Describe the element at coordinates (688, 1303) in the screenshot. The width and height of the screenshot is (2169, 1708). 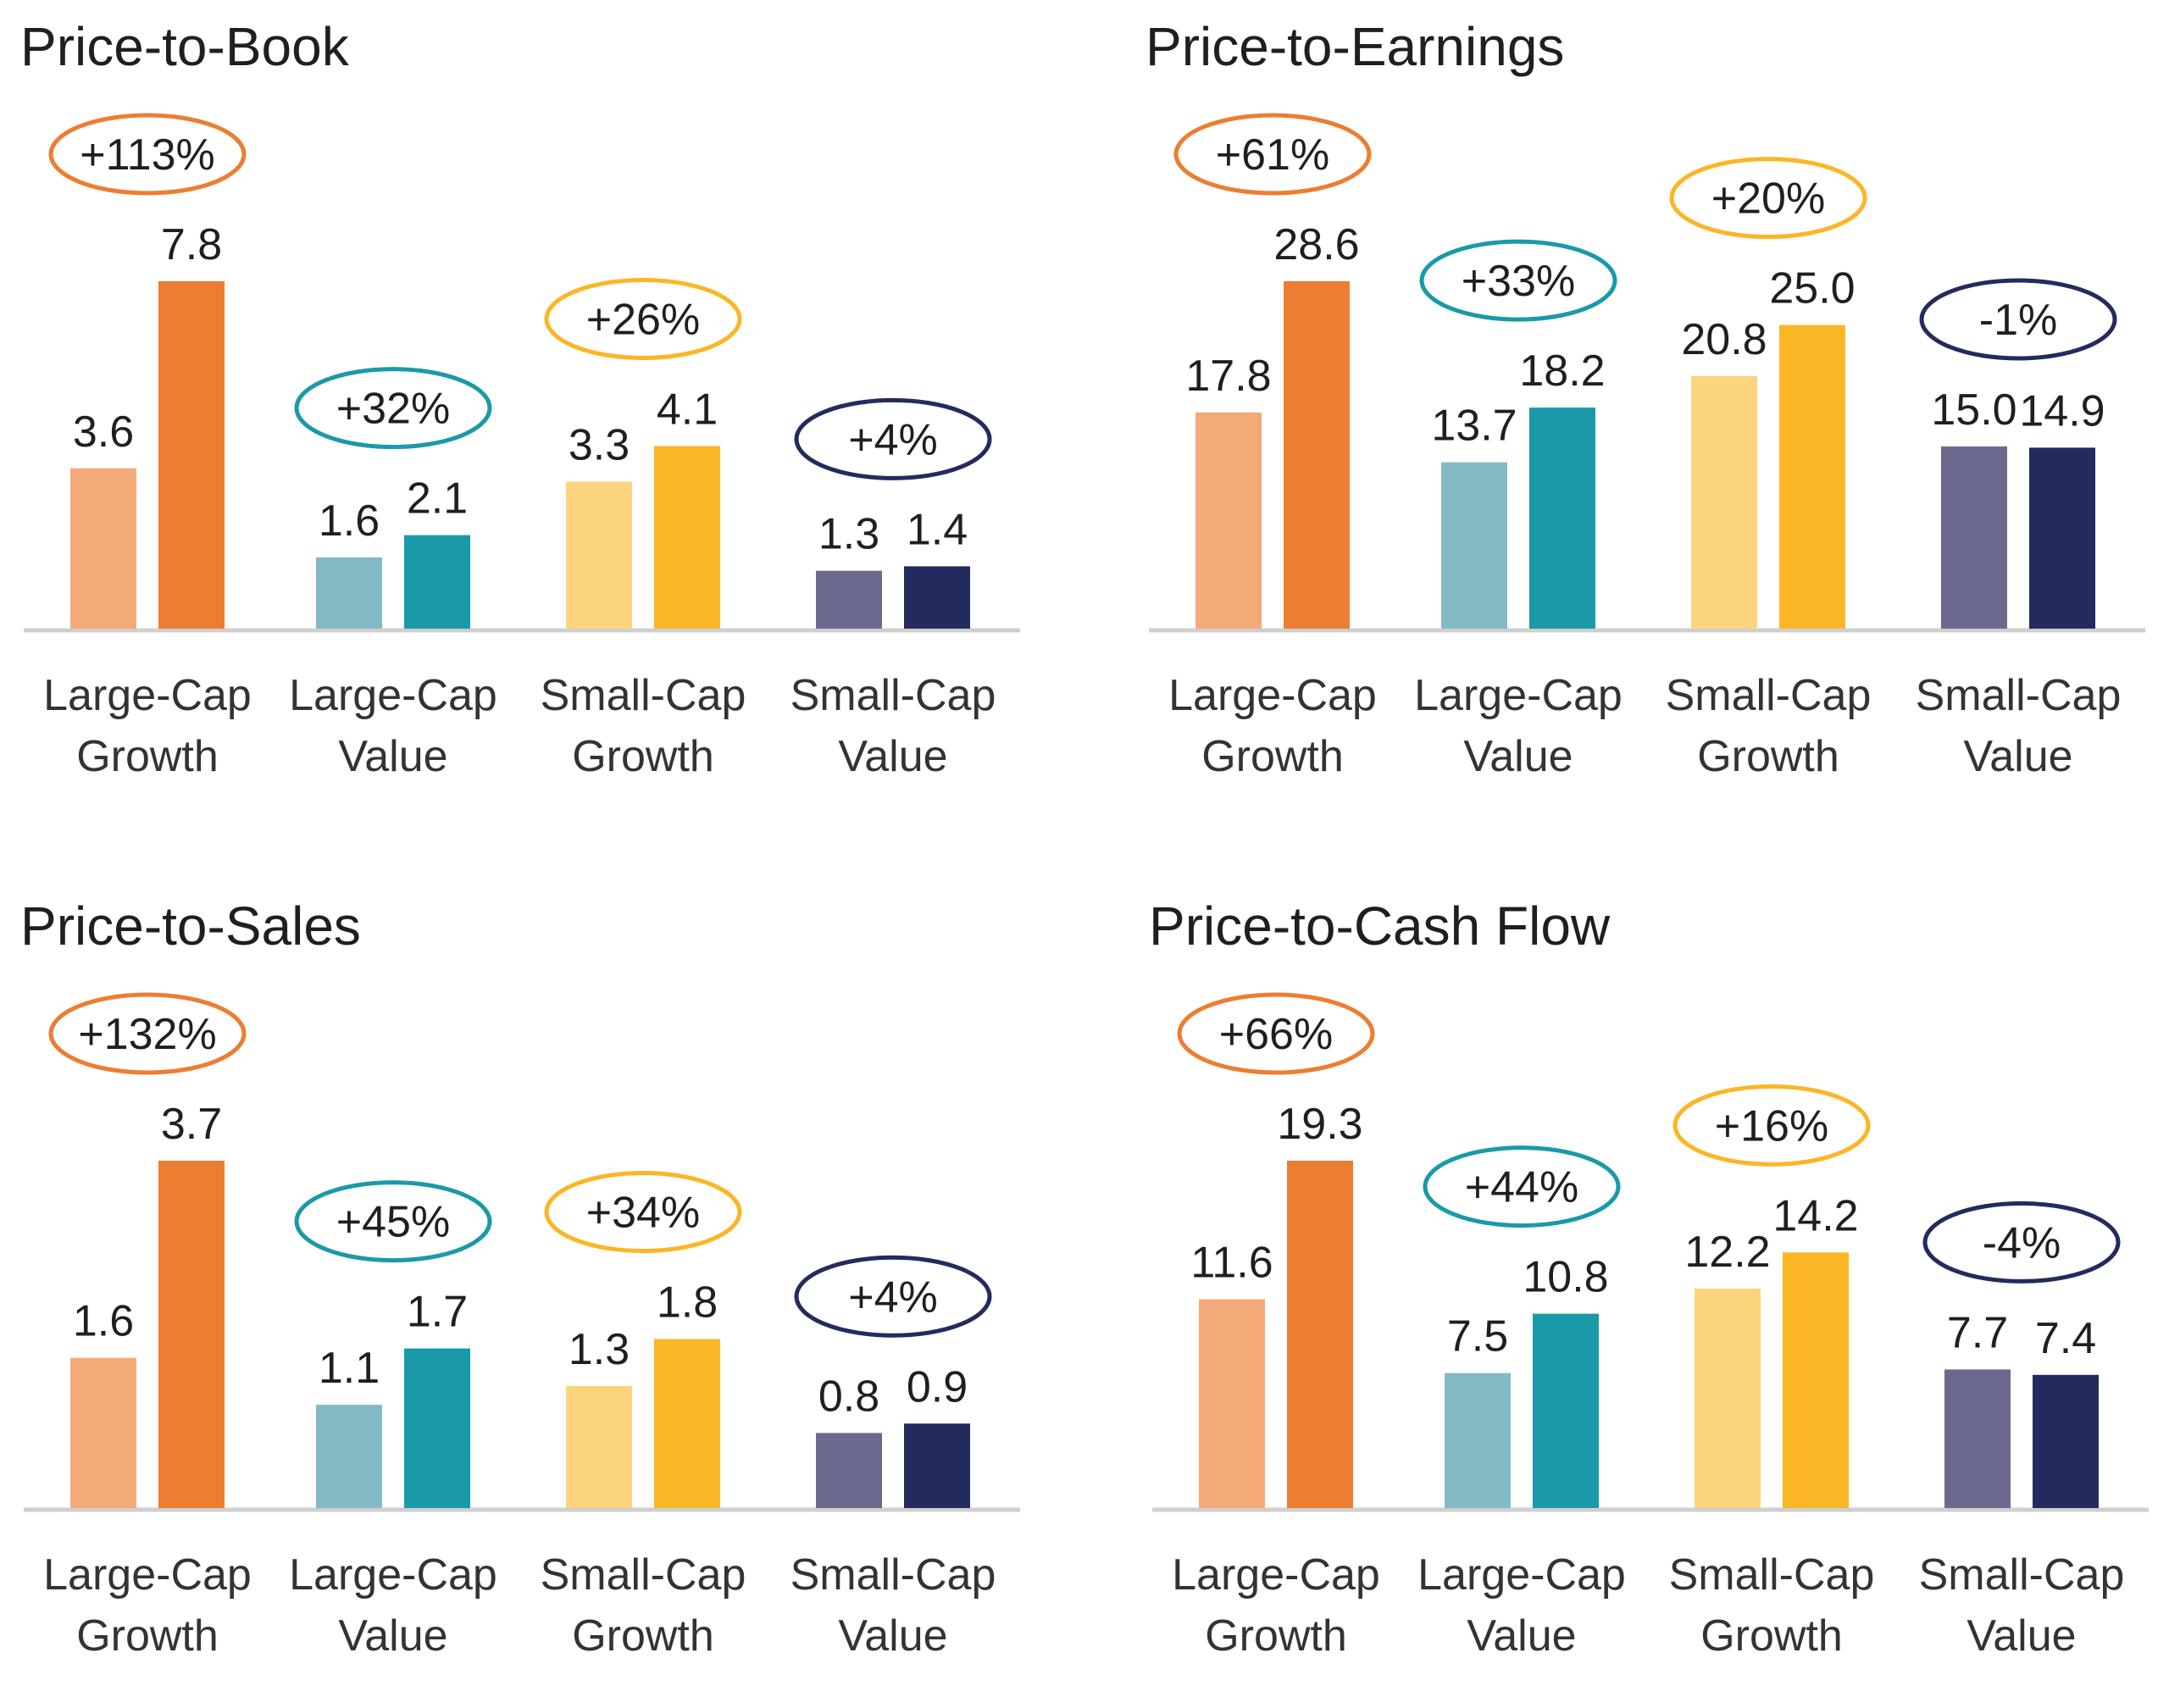
I see `data-label: 1.8` at that location.